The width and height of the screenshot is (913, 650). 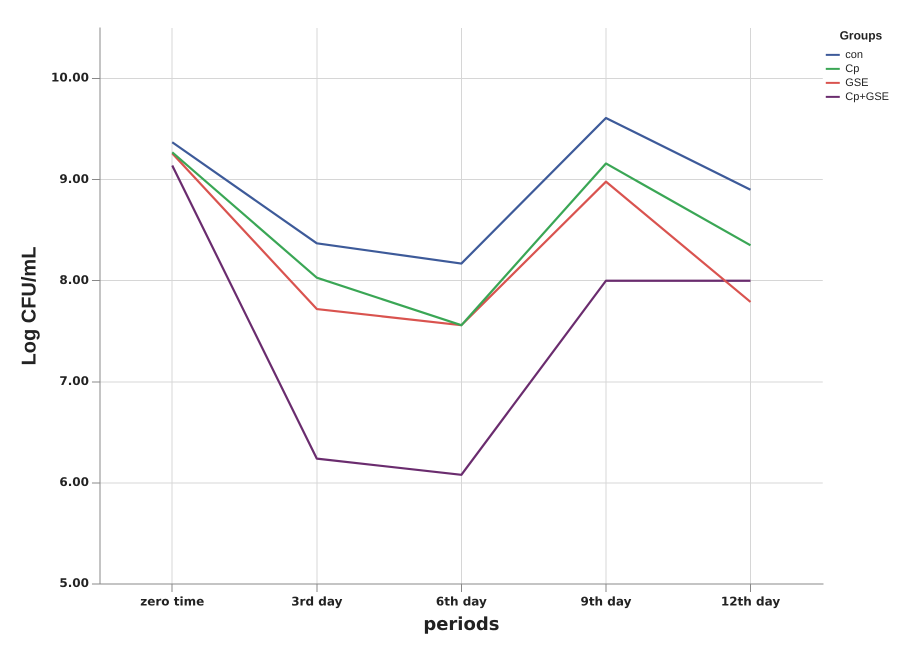 What do you see at coordinates (854, 54) in the screenshot?
I see `legend-label: con` at bounding box center [854, 54].